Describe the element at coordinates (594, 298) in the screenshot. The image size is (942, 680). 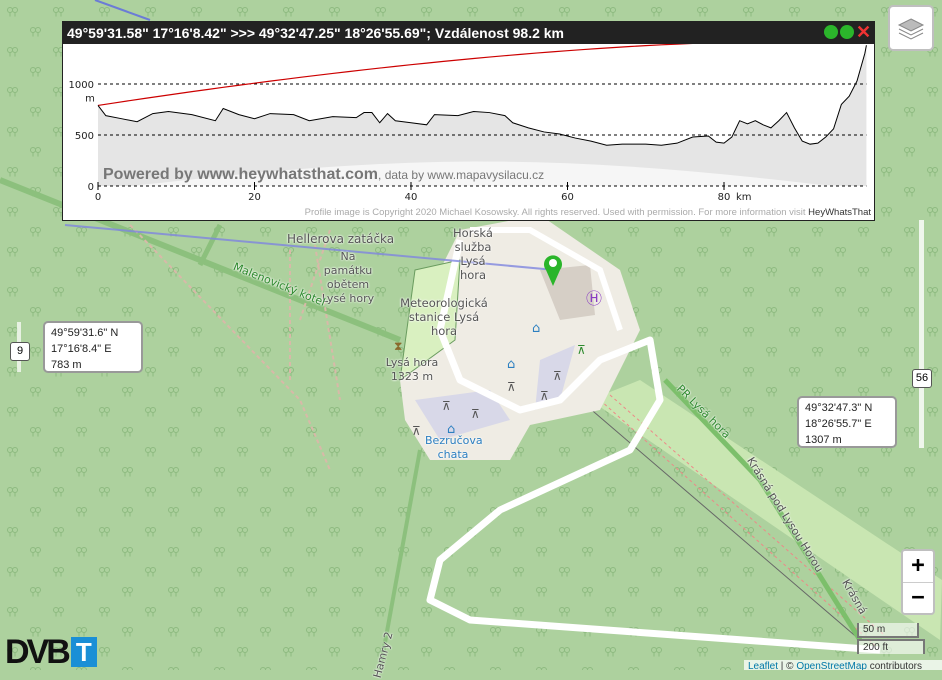
I see `helipad-icon: Ⓗ` at that location.